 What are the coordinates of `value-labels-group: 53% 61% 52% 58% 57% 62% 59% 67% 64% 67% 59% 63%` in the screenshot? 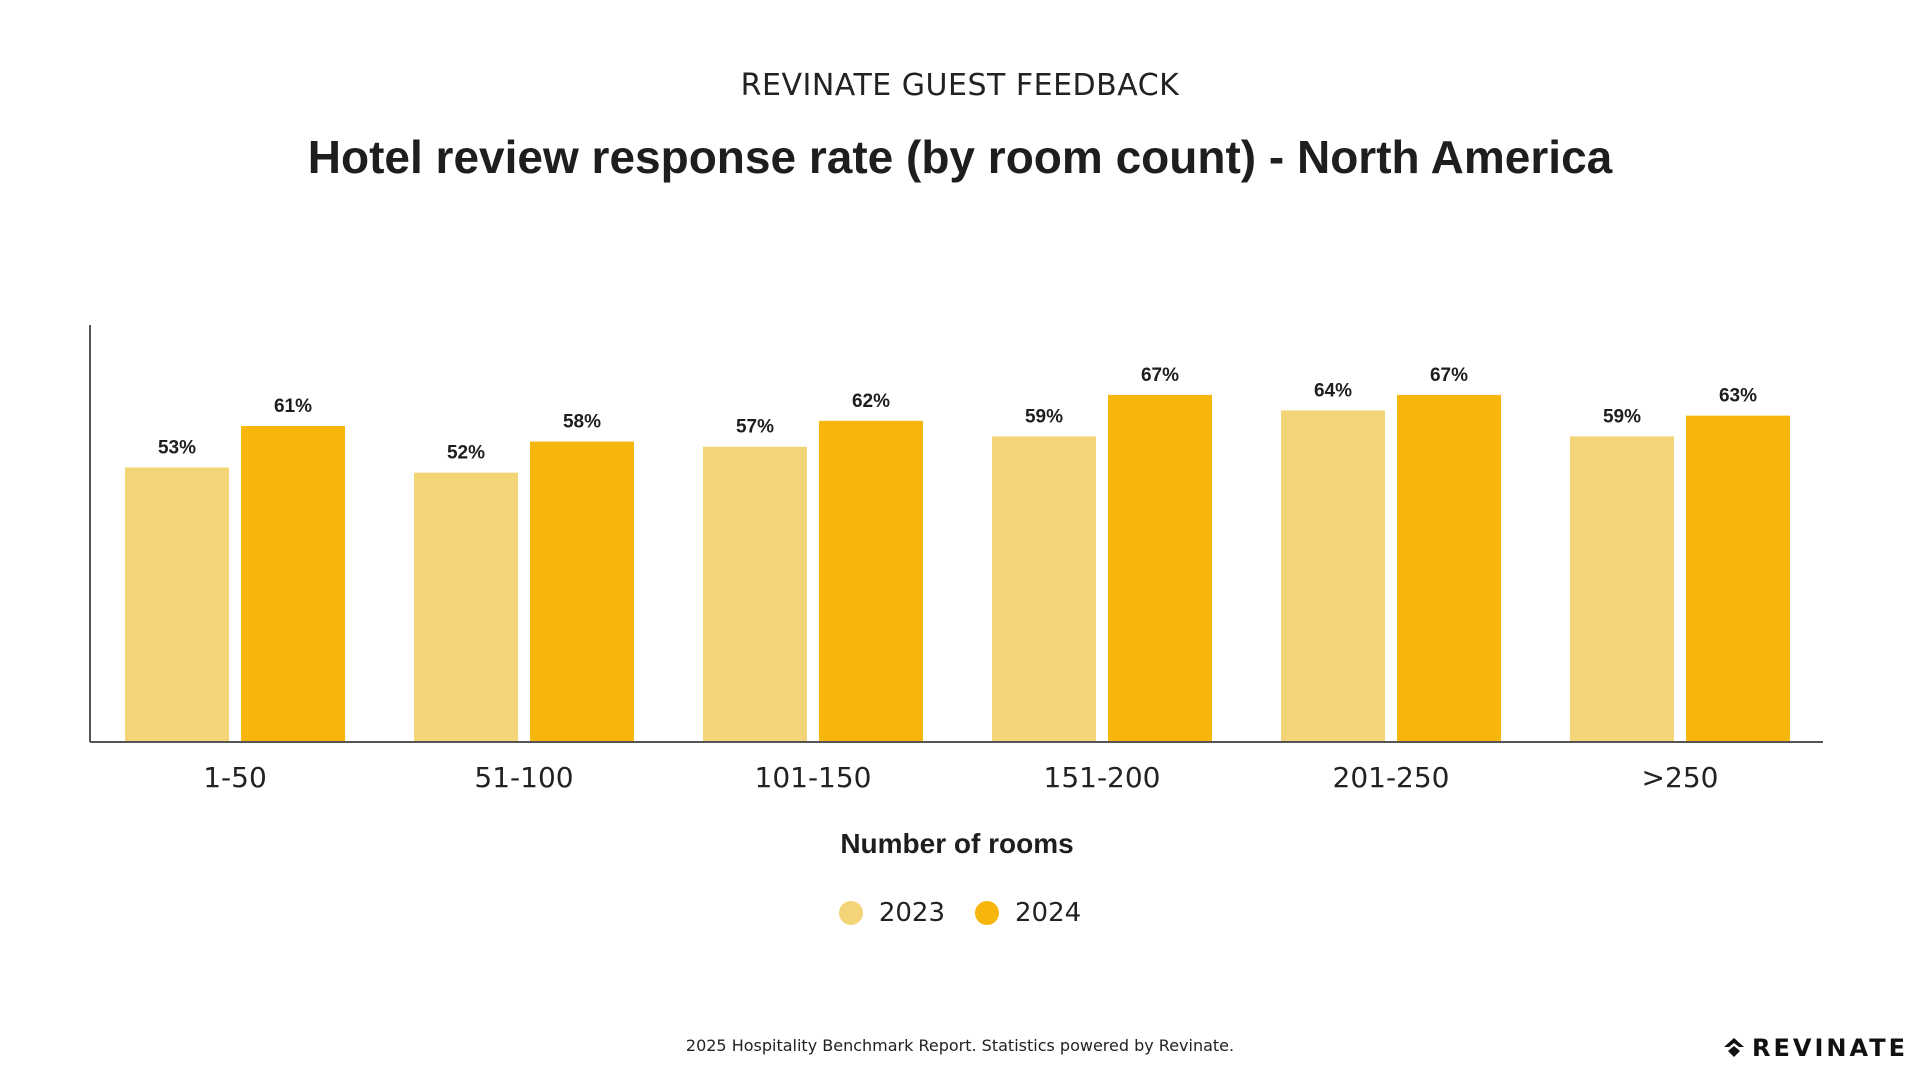 It's located at (957, 414).